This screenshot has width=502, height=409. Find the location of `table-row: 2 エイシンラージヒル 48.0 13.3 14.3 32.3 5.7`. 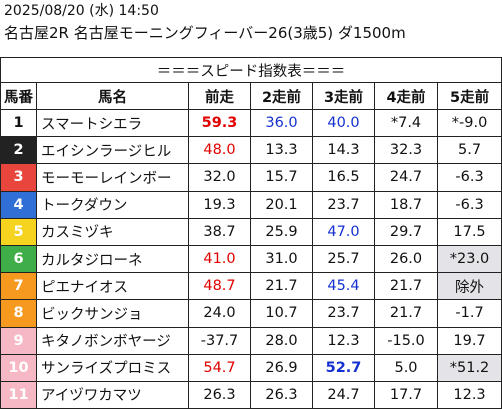

table-row: 2 エイシンラージヒル 48.0 13.3 14.3 32.3 5.7 is located at coordinates (251, 150).